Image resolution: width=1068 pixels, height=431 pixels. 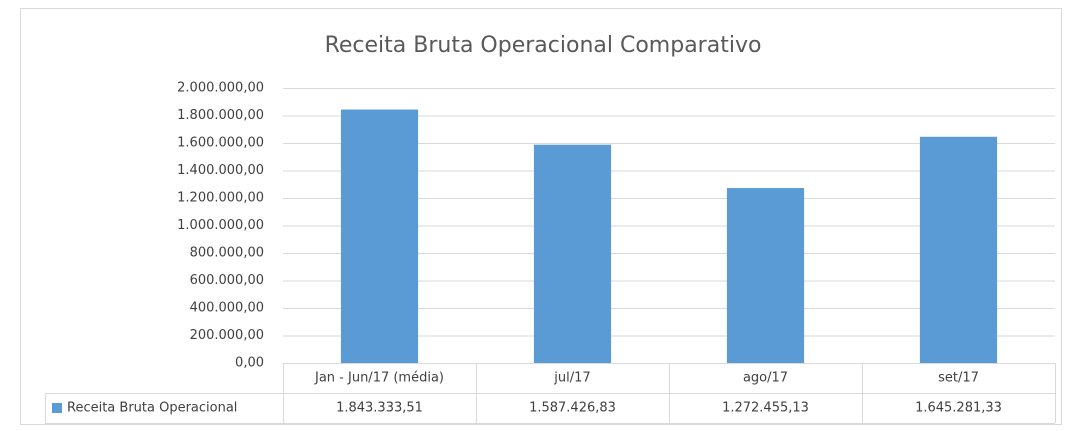 What do you see at coordinates (958, 408) in the screenshot?
I see `data-table-value: 1.645.281,33` at bounding box center [958, 408].